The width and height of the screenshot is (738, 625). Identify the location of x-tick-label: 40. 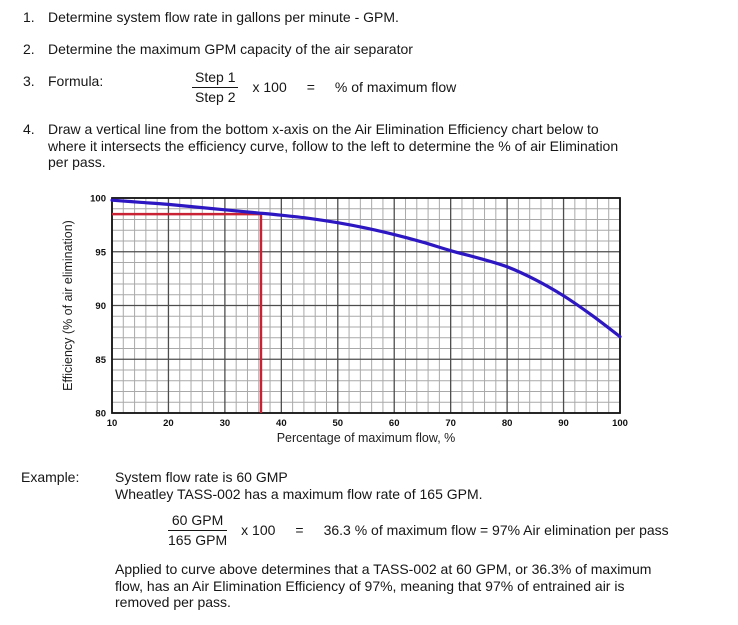
(281, 423).